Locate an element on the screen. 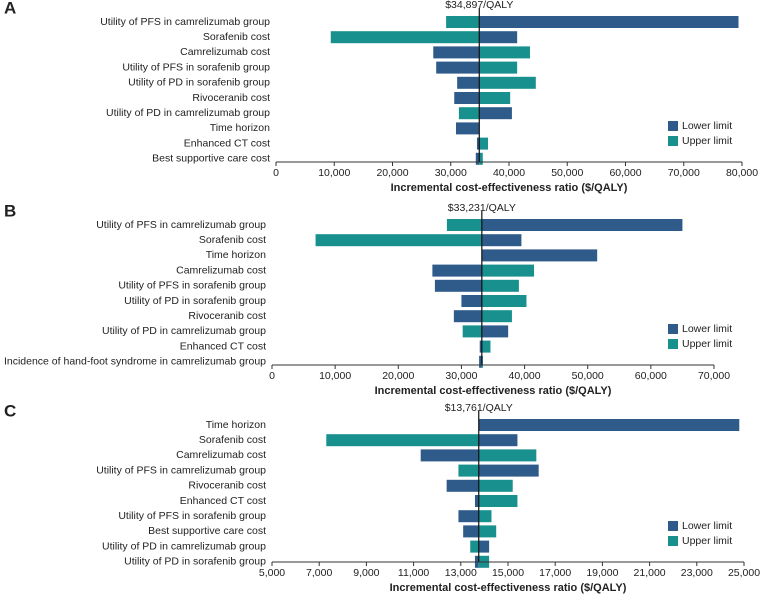  x-tick-label: 80,000 is located at coordinates (742, 173).